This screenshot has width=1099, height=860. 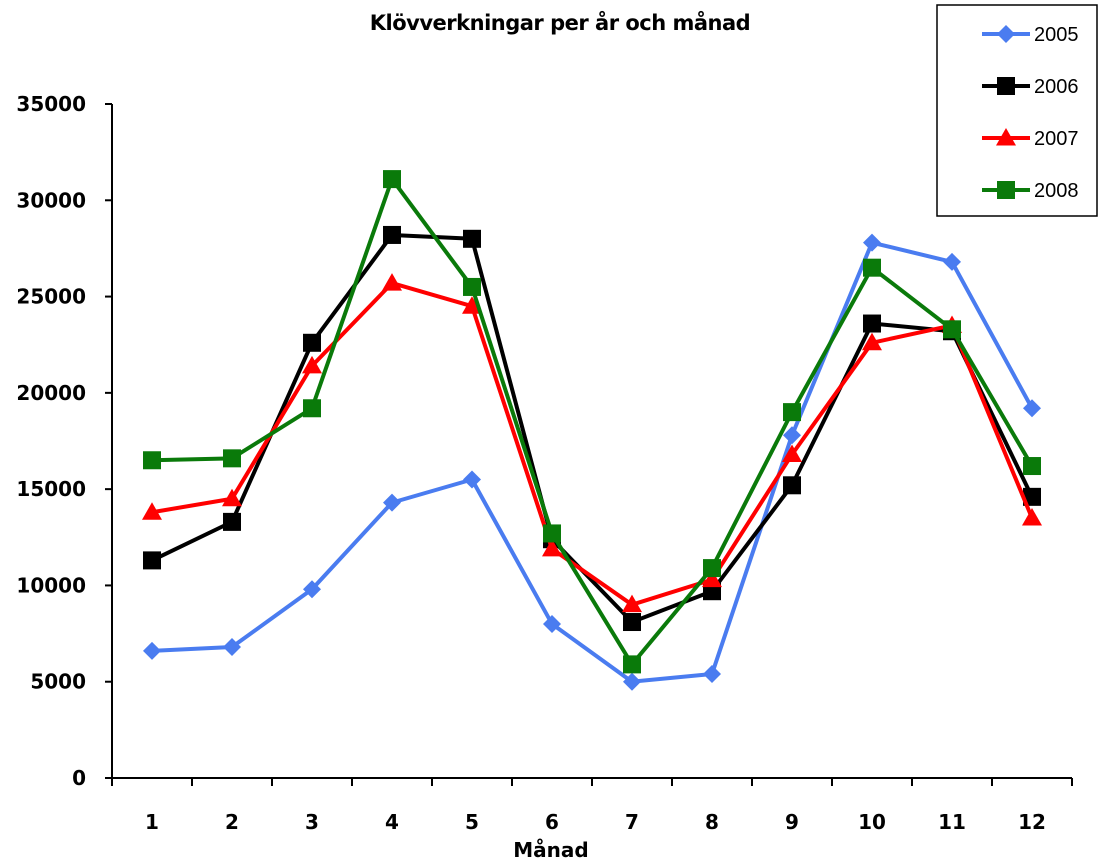 What do you see at coordinates (1032, 822) in the screenshot?
I see `x-tick-label: 12` at bounding box center [1032, 822].